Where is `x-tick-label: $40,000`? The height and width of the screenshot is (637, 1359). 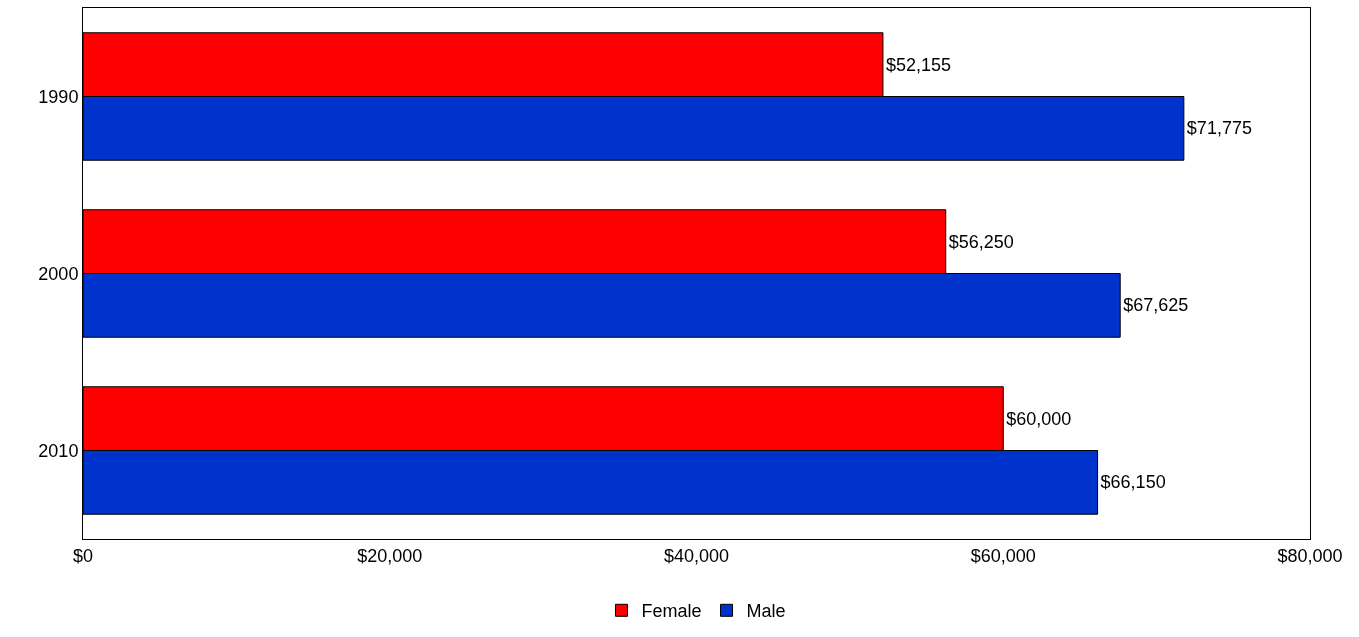
x-tick-label: $40,000 is located at coordinates (696, 555).